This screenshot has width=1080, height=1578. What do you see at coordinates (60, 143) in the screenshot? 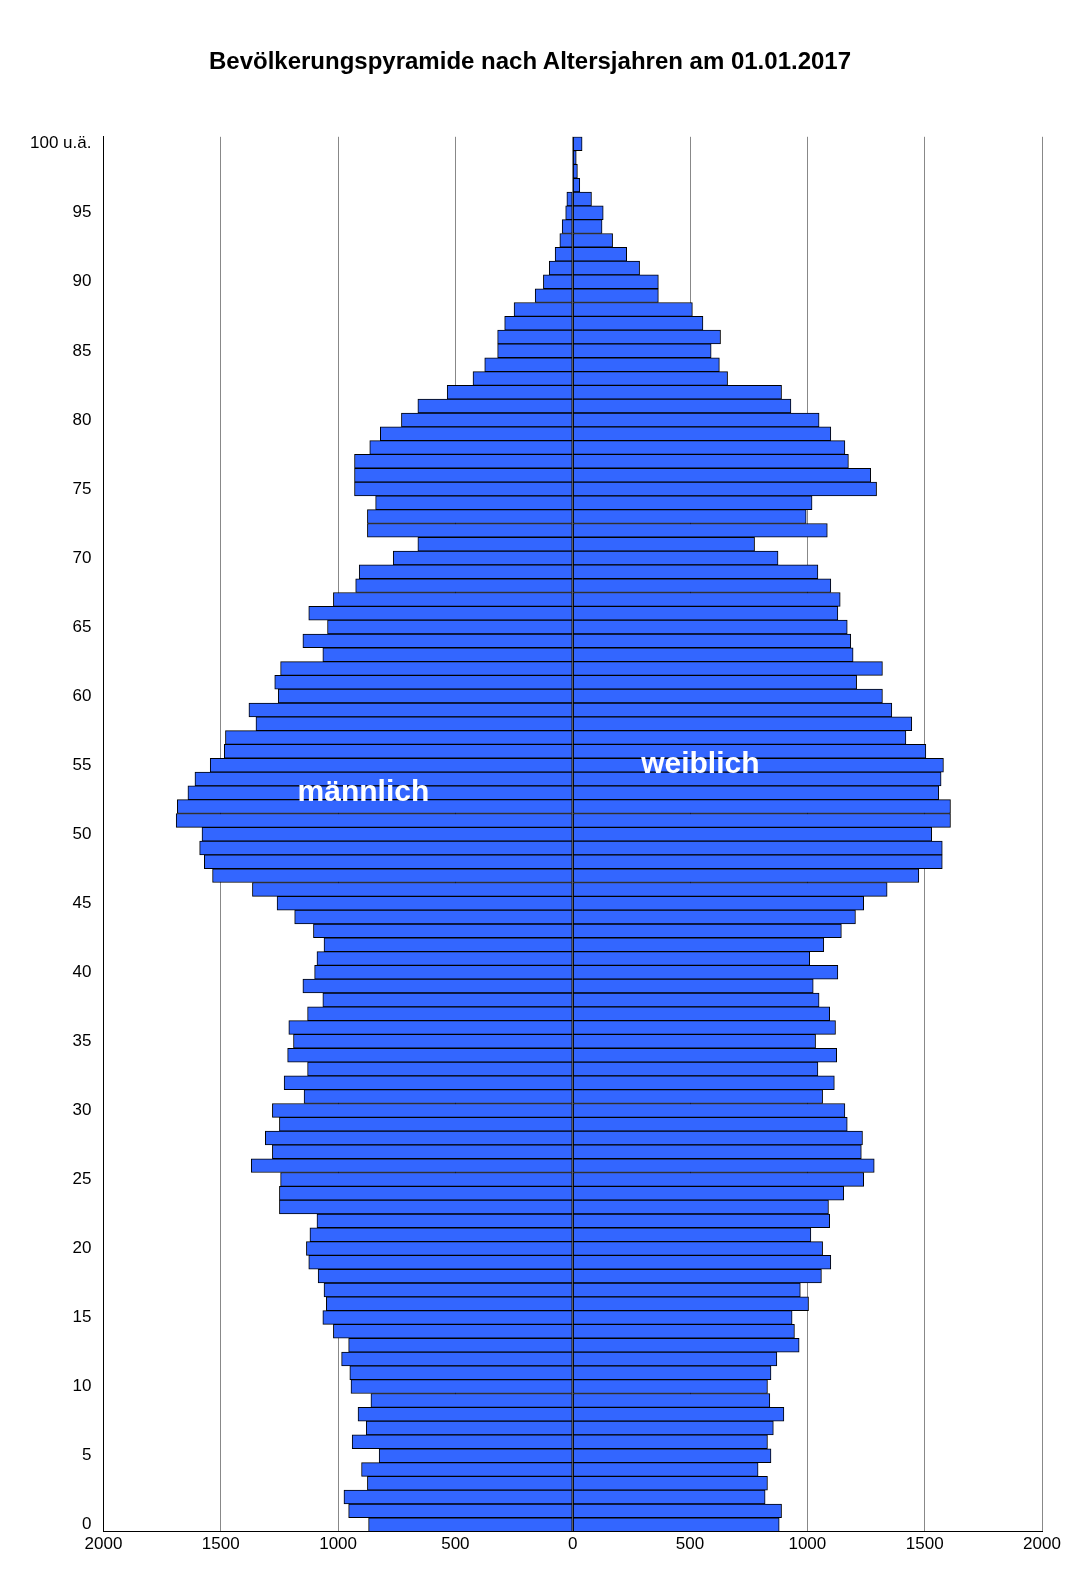
I see `y-tick-label: 100 u.ä.` at bounding box center [60, 143].